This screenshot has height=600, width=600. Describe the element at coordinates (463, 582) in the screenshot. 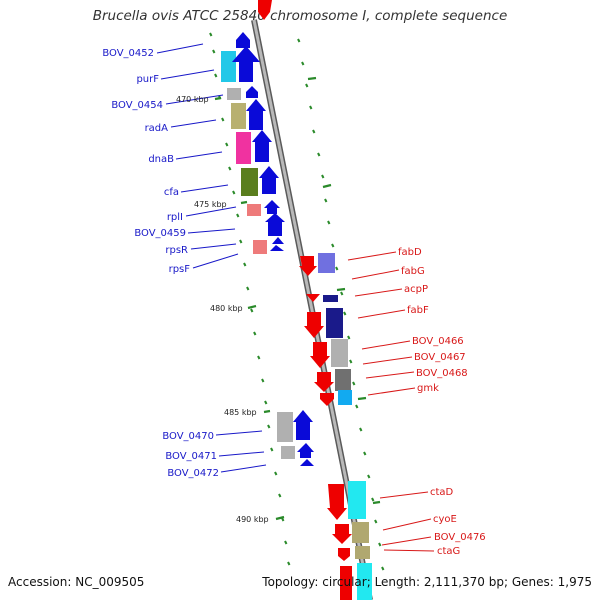

I see `length-value: 2,111,370 bp` at that location.